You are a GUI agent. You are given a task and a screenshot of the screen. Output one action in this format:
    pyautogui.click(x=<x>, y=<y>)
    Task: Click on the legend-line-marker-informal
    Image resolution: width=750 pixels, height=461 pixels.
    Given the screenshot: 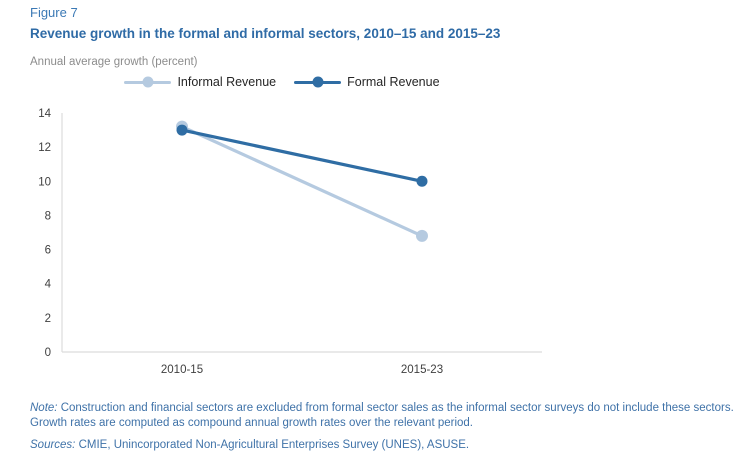 What is the action you would take?
    pyautogui.click(x=148, y=82)
    